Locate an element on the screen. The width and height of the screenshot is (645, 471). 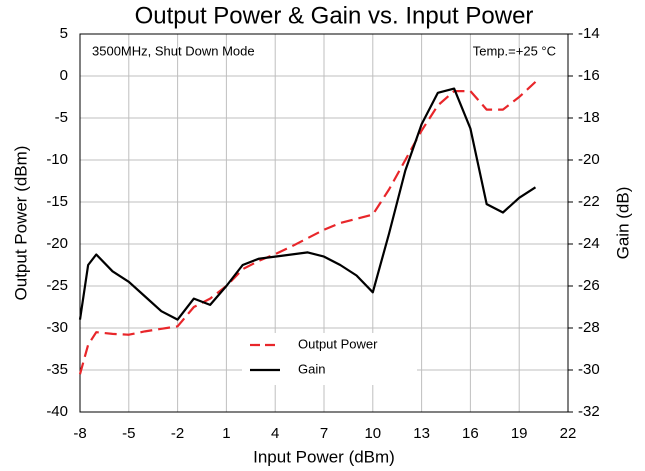
x-tick-label: 19 is located at coordinates (519, 433).